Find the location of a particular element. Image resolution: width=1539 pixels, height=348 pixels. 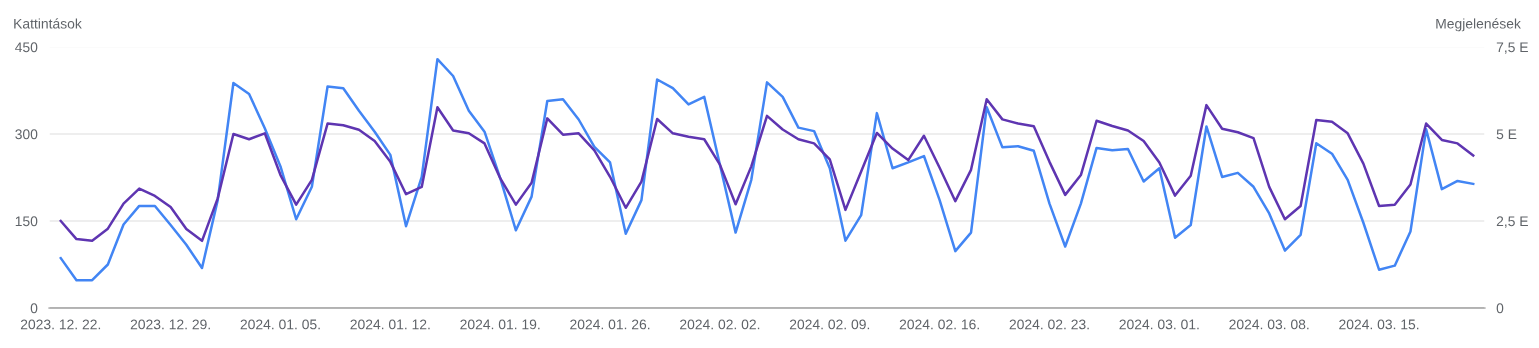

x-tick-label: 2024. 03. 15. is located at coordinates (1379, 324).